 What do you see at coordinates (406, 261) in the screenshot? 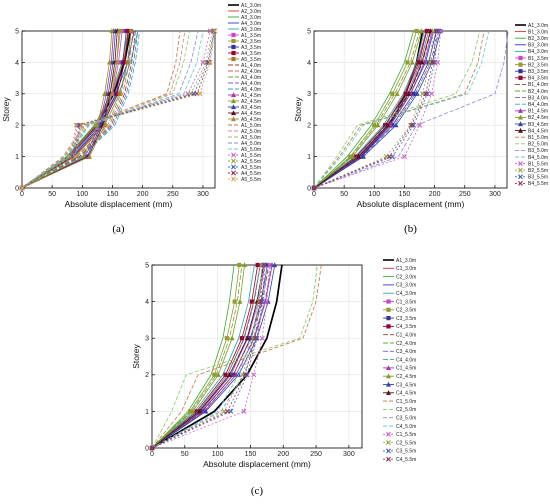
I see `legend-entry: A1_3.0m` at bounding box center [406, 261].